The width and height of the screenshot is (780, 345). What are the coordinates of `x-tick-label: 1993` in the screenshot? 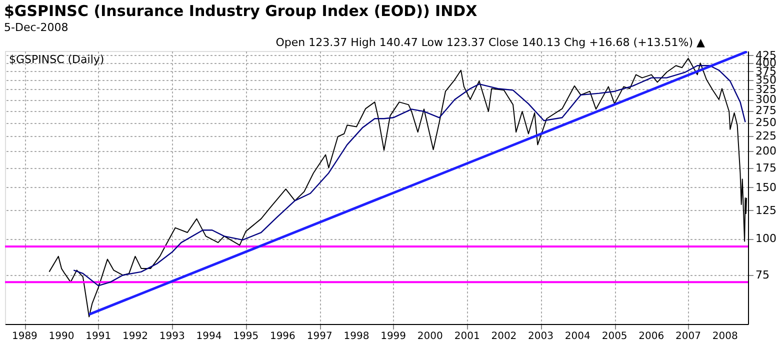 It's located at (172, 336).